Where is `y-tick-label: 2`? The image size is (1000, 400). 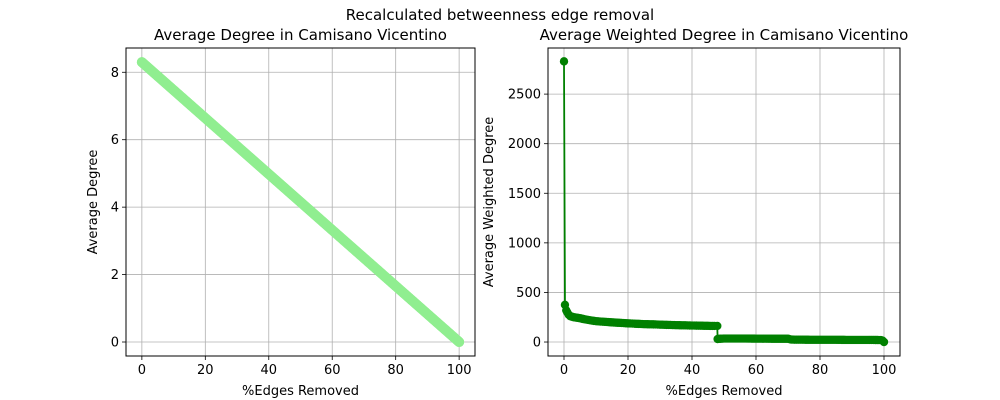
y-tick-label: 2 is located at coordinates (115, 275).